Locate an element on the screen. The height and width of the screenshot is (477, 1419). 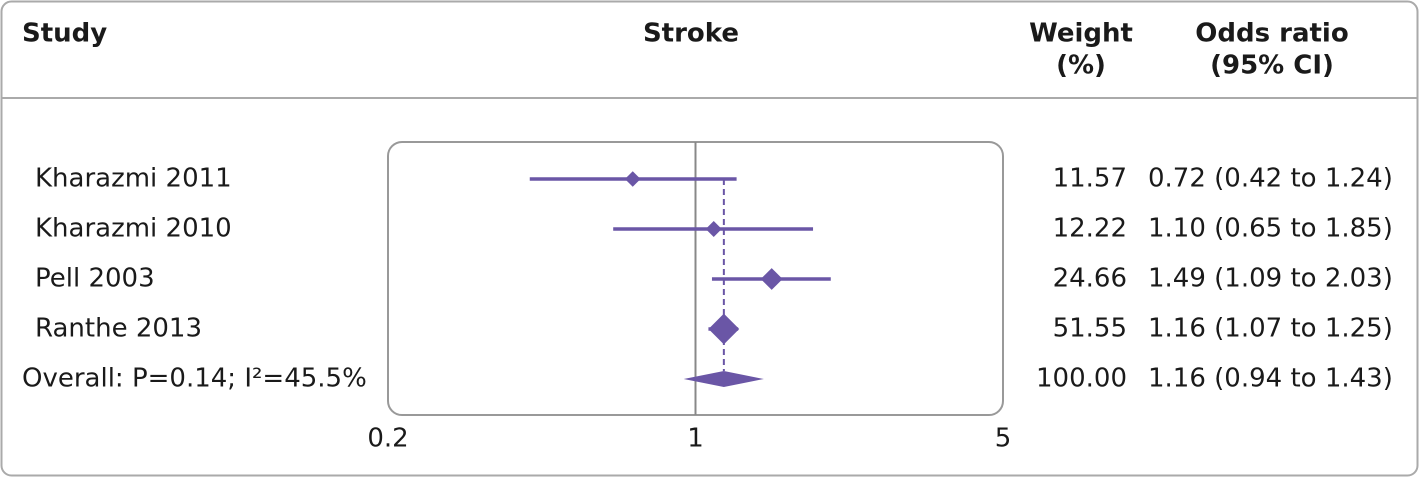
weight: 100.00 is located at coordinates (1081, 379).